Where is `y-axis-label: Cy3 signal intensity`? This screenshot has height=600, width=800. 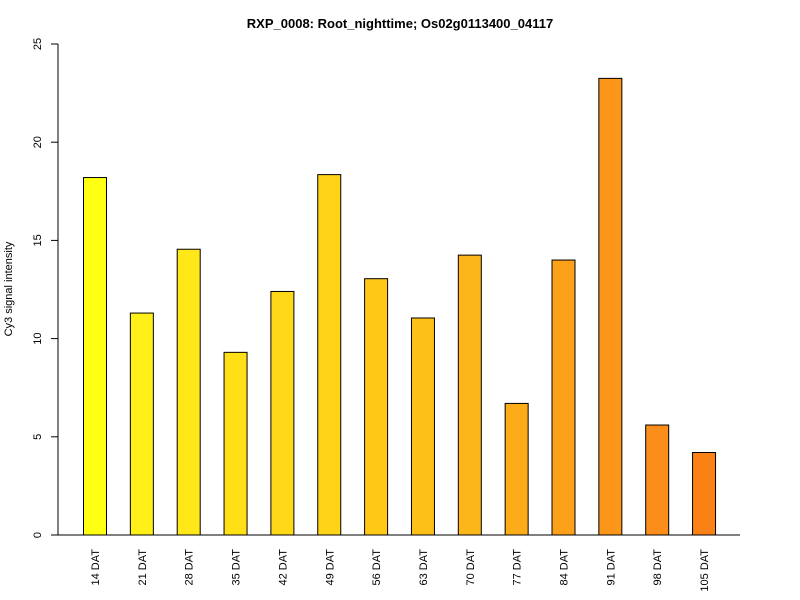 y-axis-label: Cy3 signal intensity is located at coordinates (9, 288).